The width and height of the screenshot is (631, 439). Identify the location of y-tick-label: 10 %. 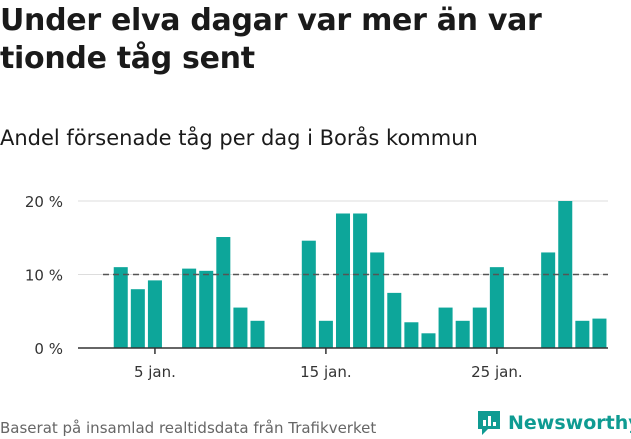
(44, 276).